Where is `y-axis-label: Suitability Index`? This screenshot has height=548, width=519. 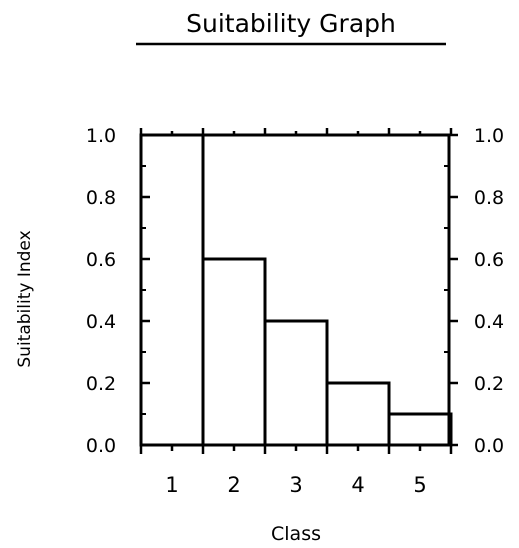 y-axis-label: Suitability Index is located at coordinates (25, 298).